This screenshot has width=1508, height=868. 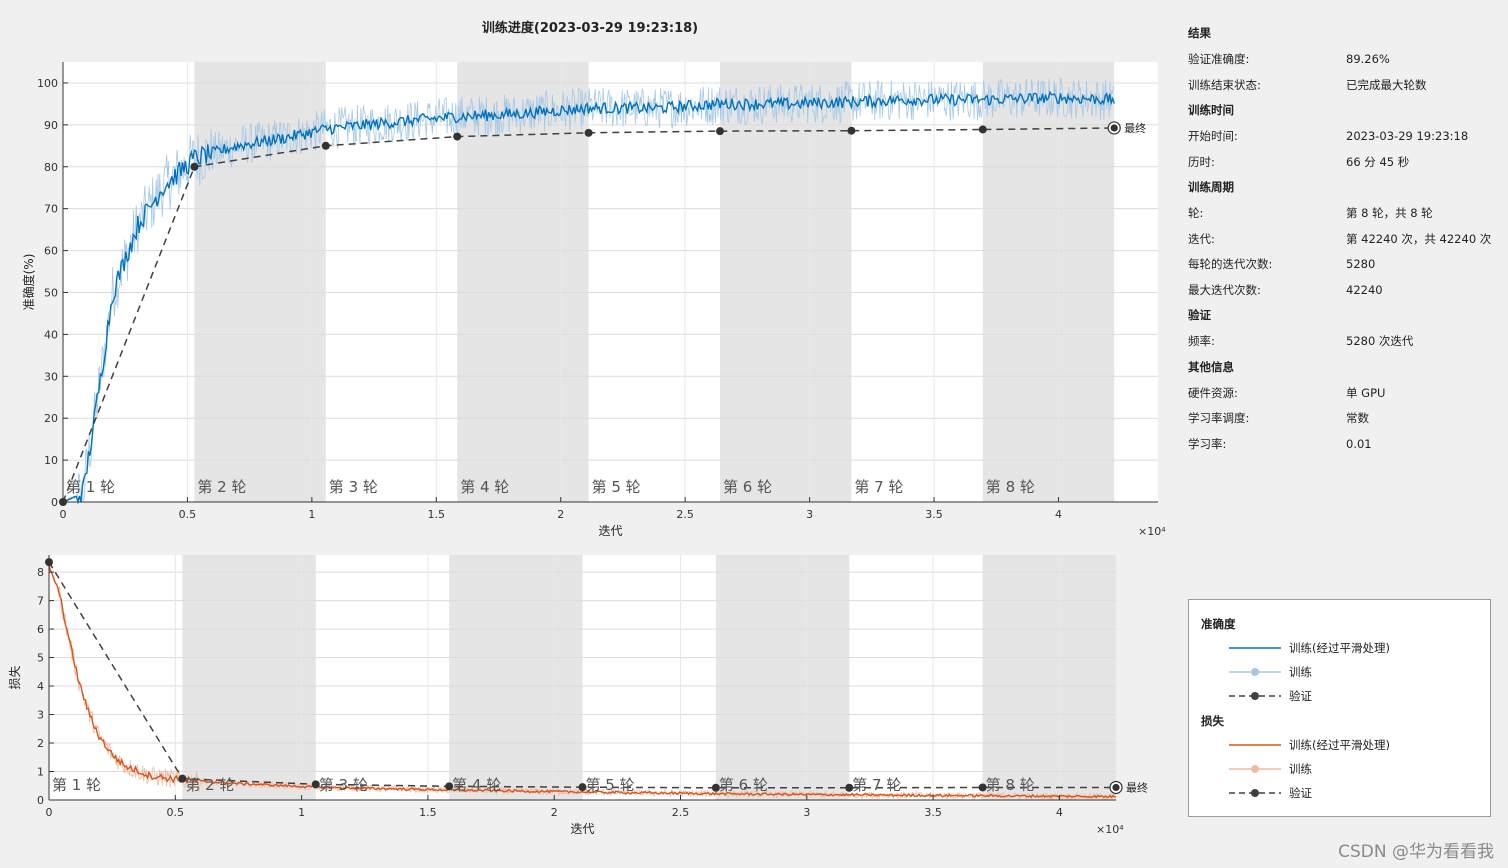 I want to click on y-tick-label: 20, so click(x=51, y=418).